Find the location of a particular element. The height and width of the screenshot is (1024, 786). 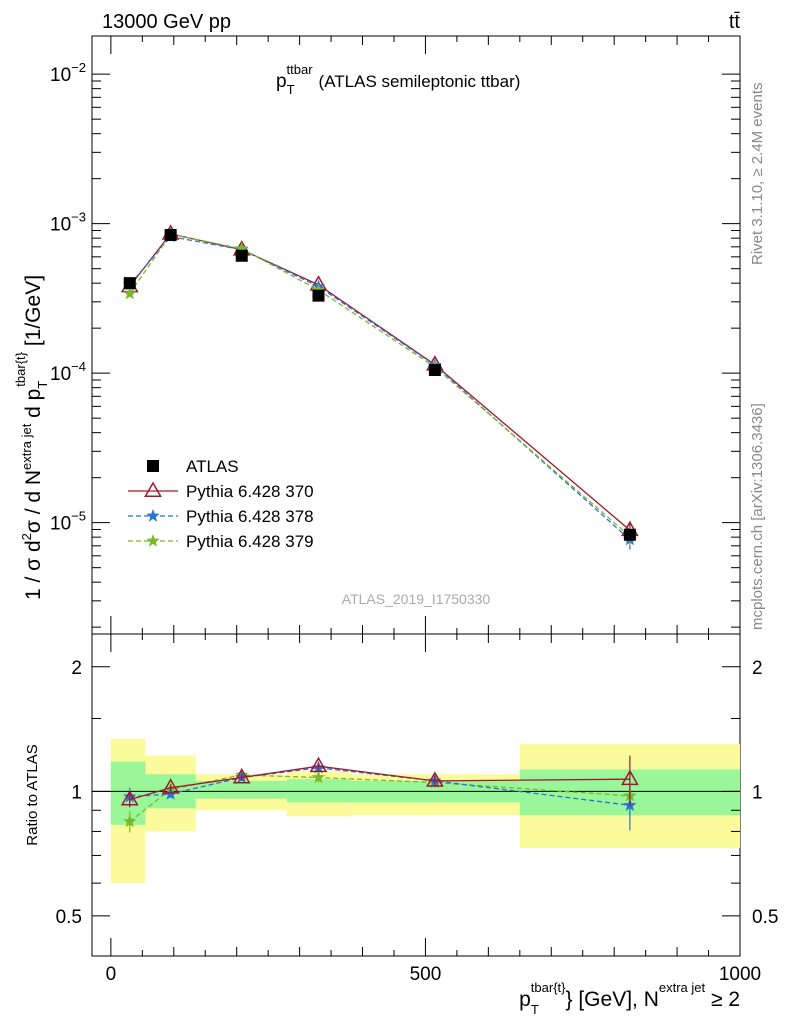

main-ytick-exponent-1: −4 is located at coordinates (78, 366).